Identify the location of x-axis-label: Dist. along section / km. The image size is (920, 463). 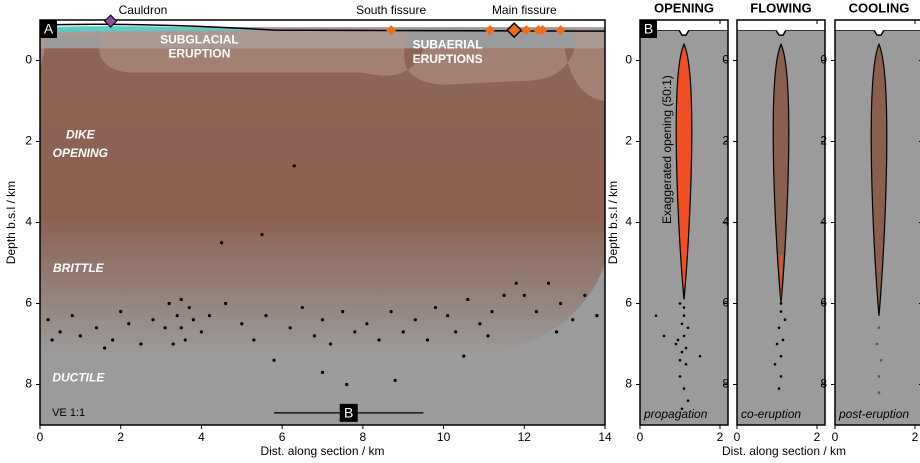
(322, 451).